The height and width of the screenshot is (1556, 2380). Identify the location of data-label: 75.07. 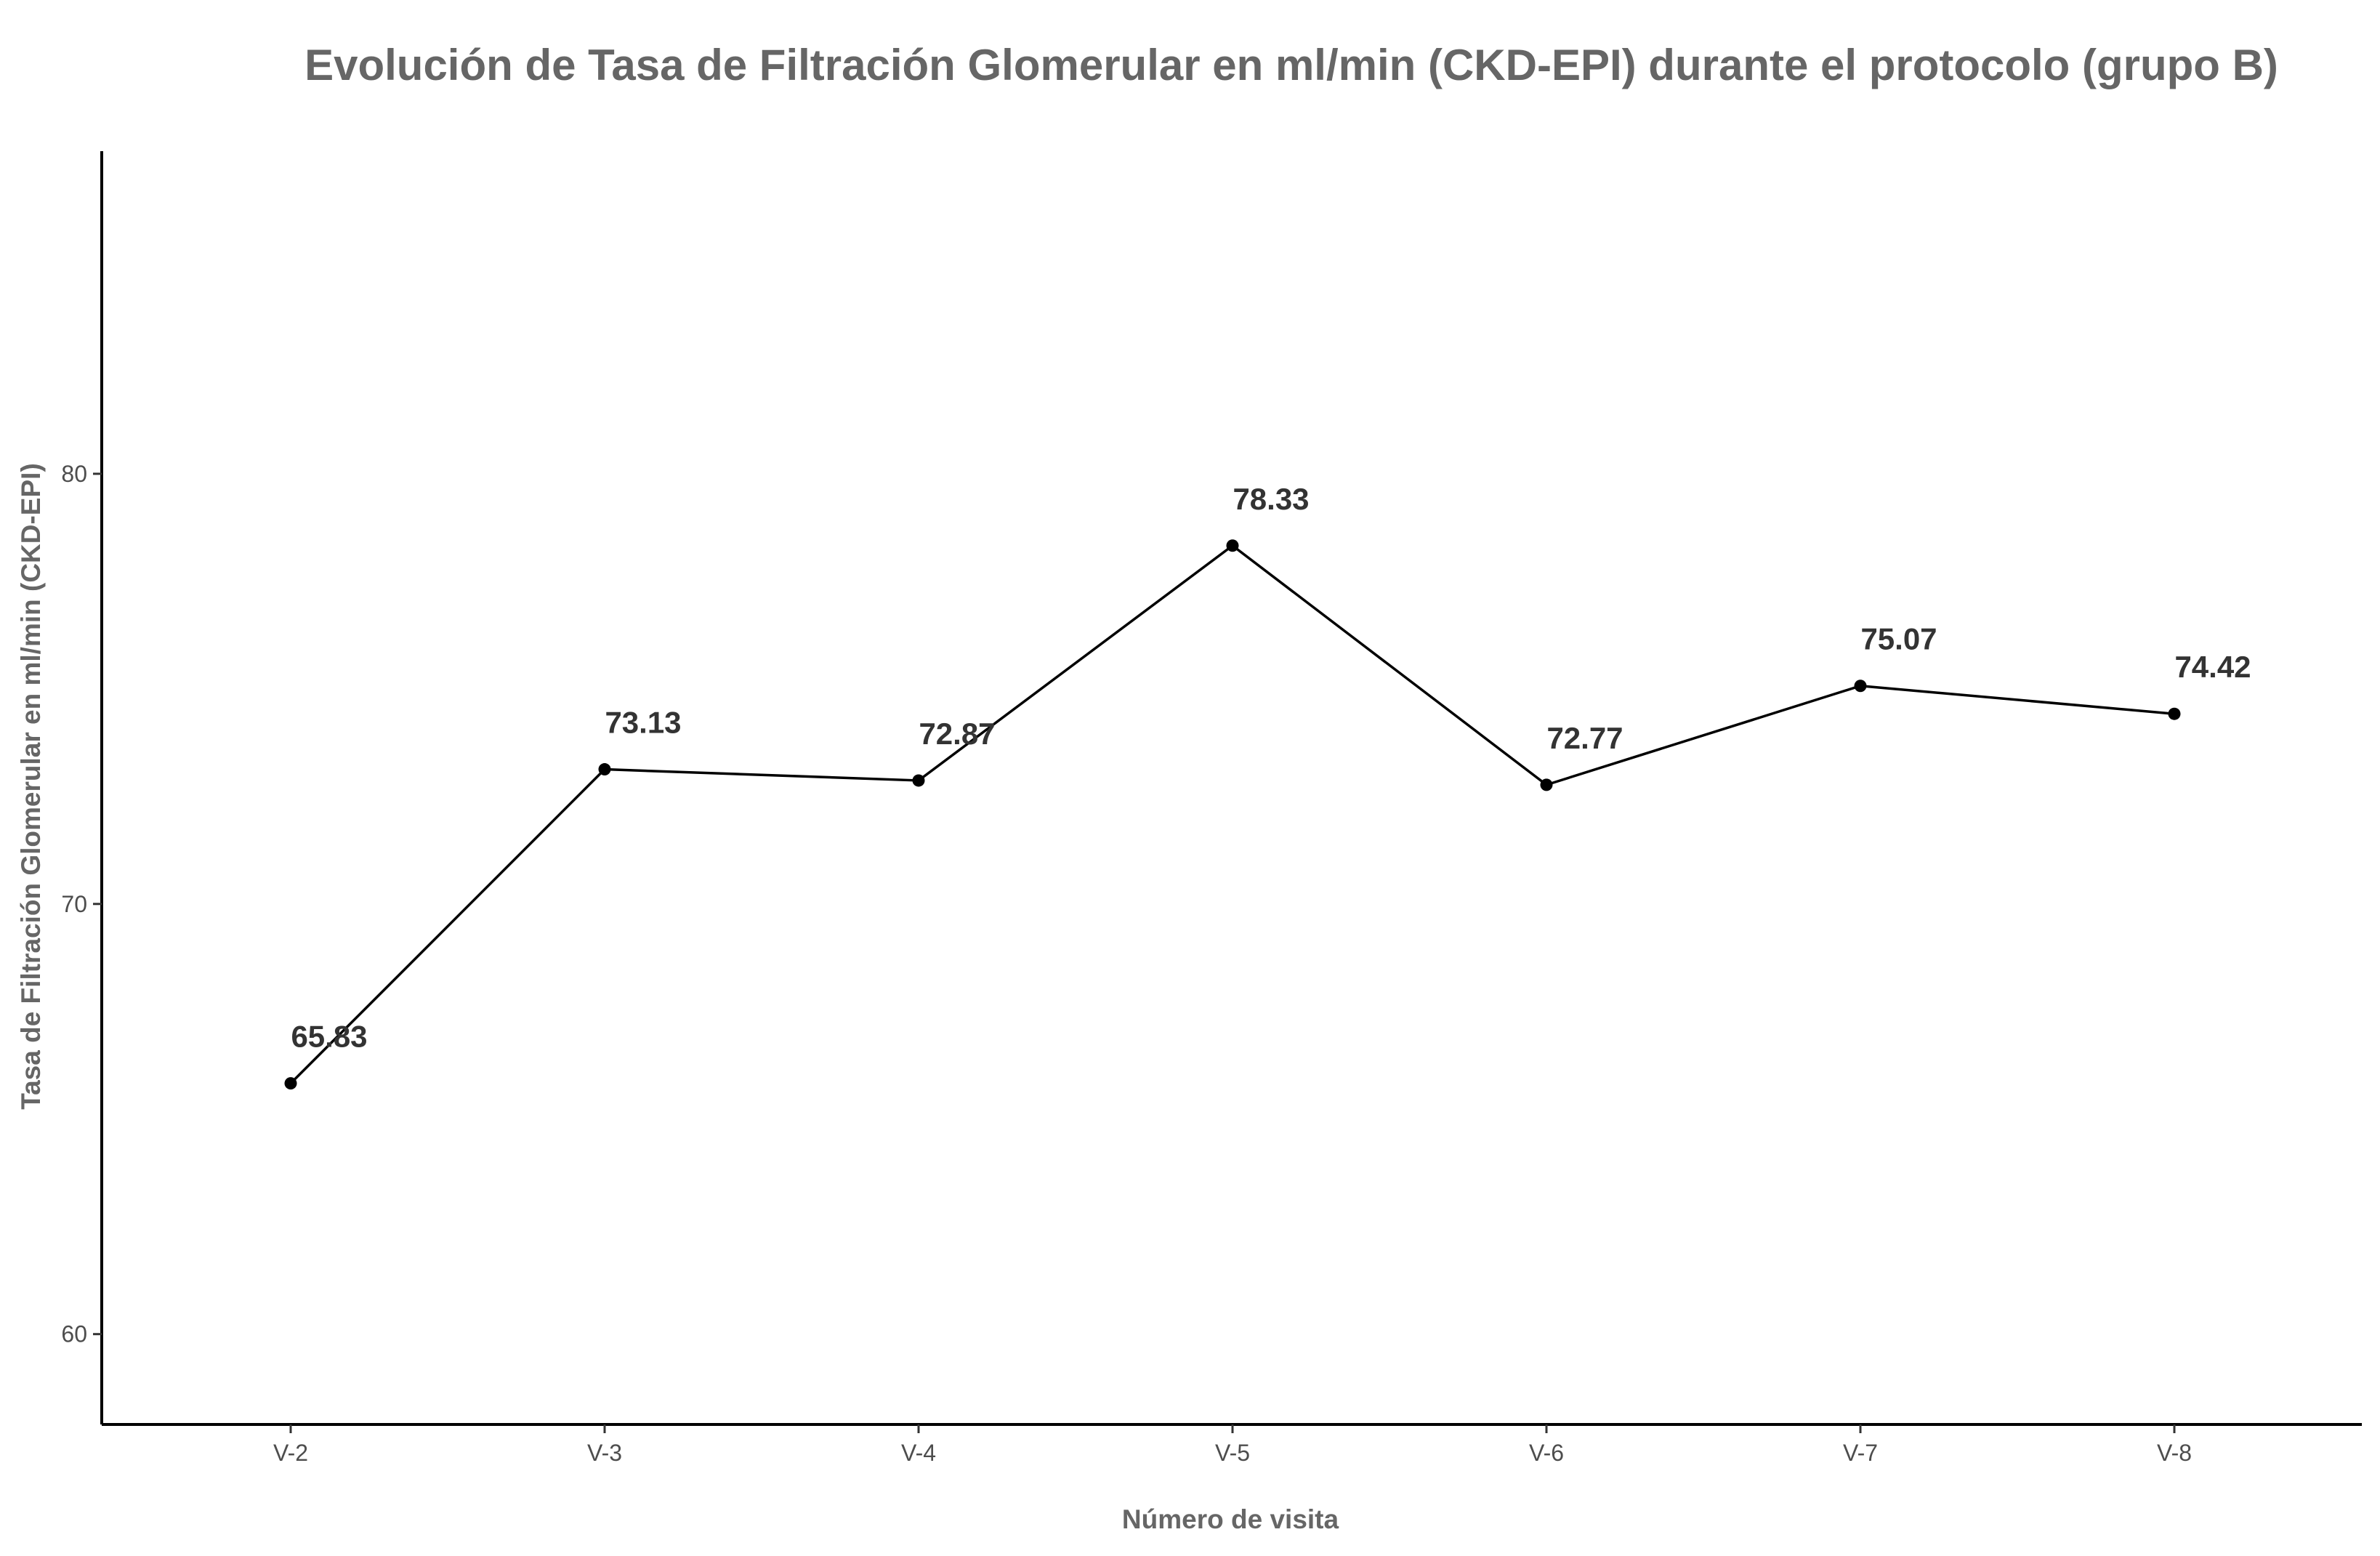
(1898, 639).